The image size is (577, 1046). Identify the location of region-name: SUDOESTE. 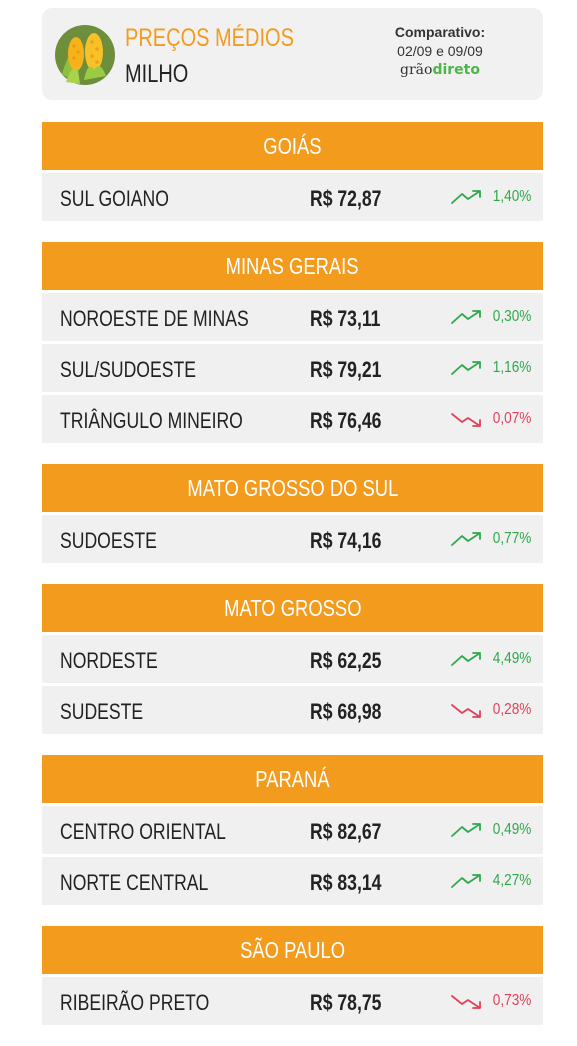
(108, 540).